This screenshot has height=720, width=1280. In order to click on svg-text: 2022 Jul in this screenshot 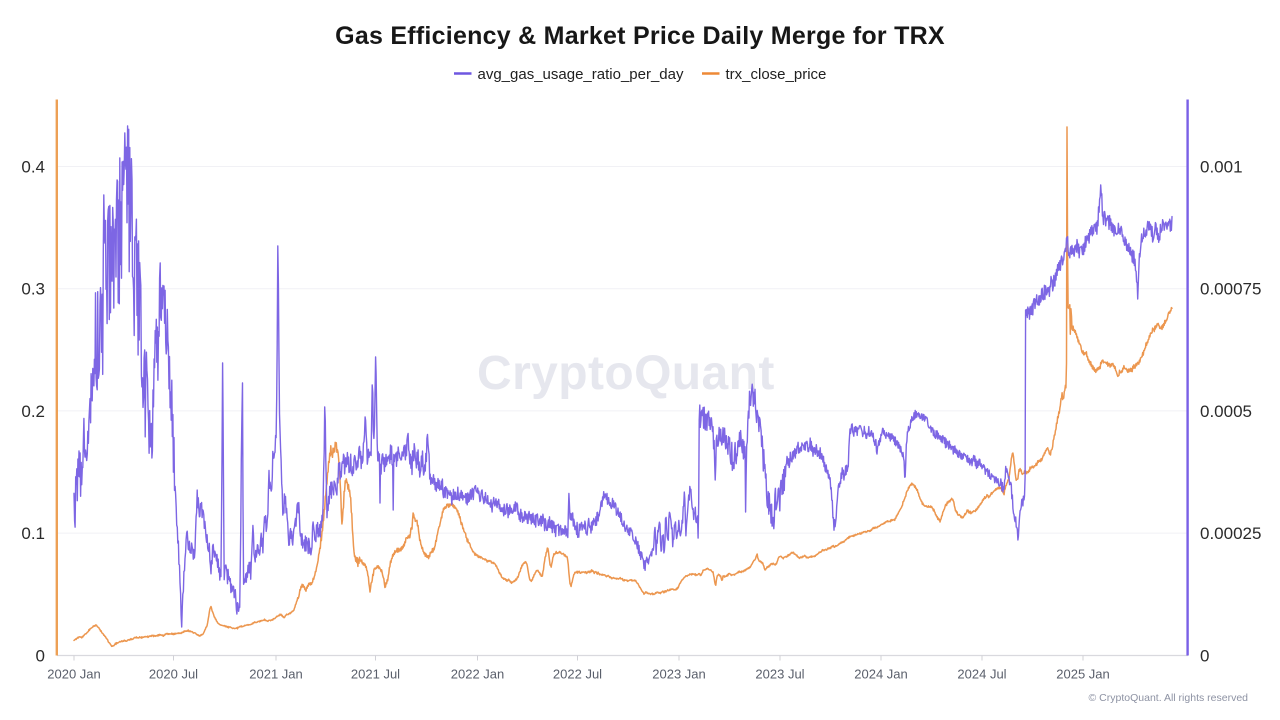, I will do `click(577, 674)`.